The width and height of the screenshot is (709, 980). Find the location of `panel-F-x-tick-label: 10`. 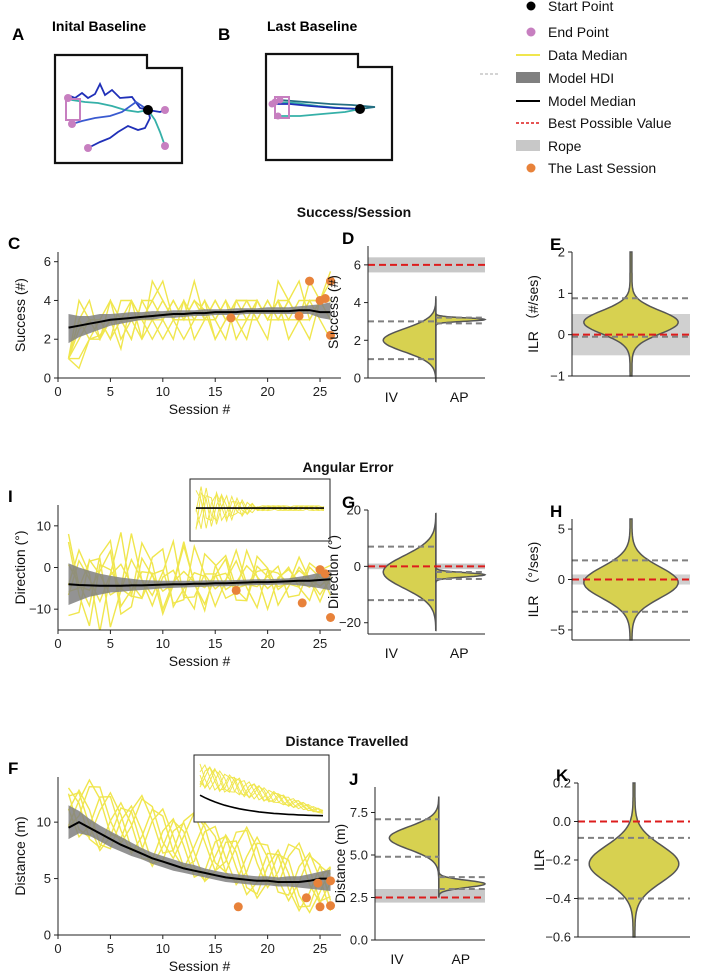

panel-F-x-tick-label: 10 is located at coordinates (163, 948).